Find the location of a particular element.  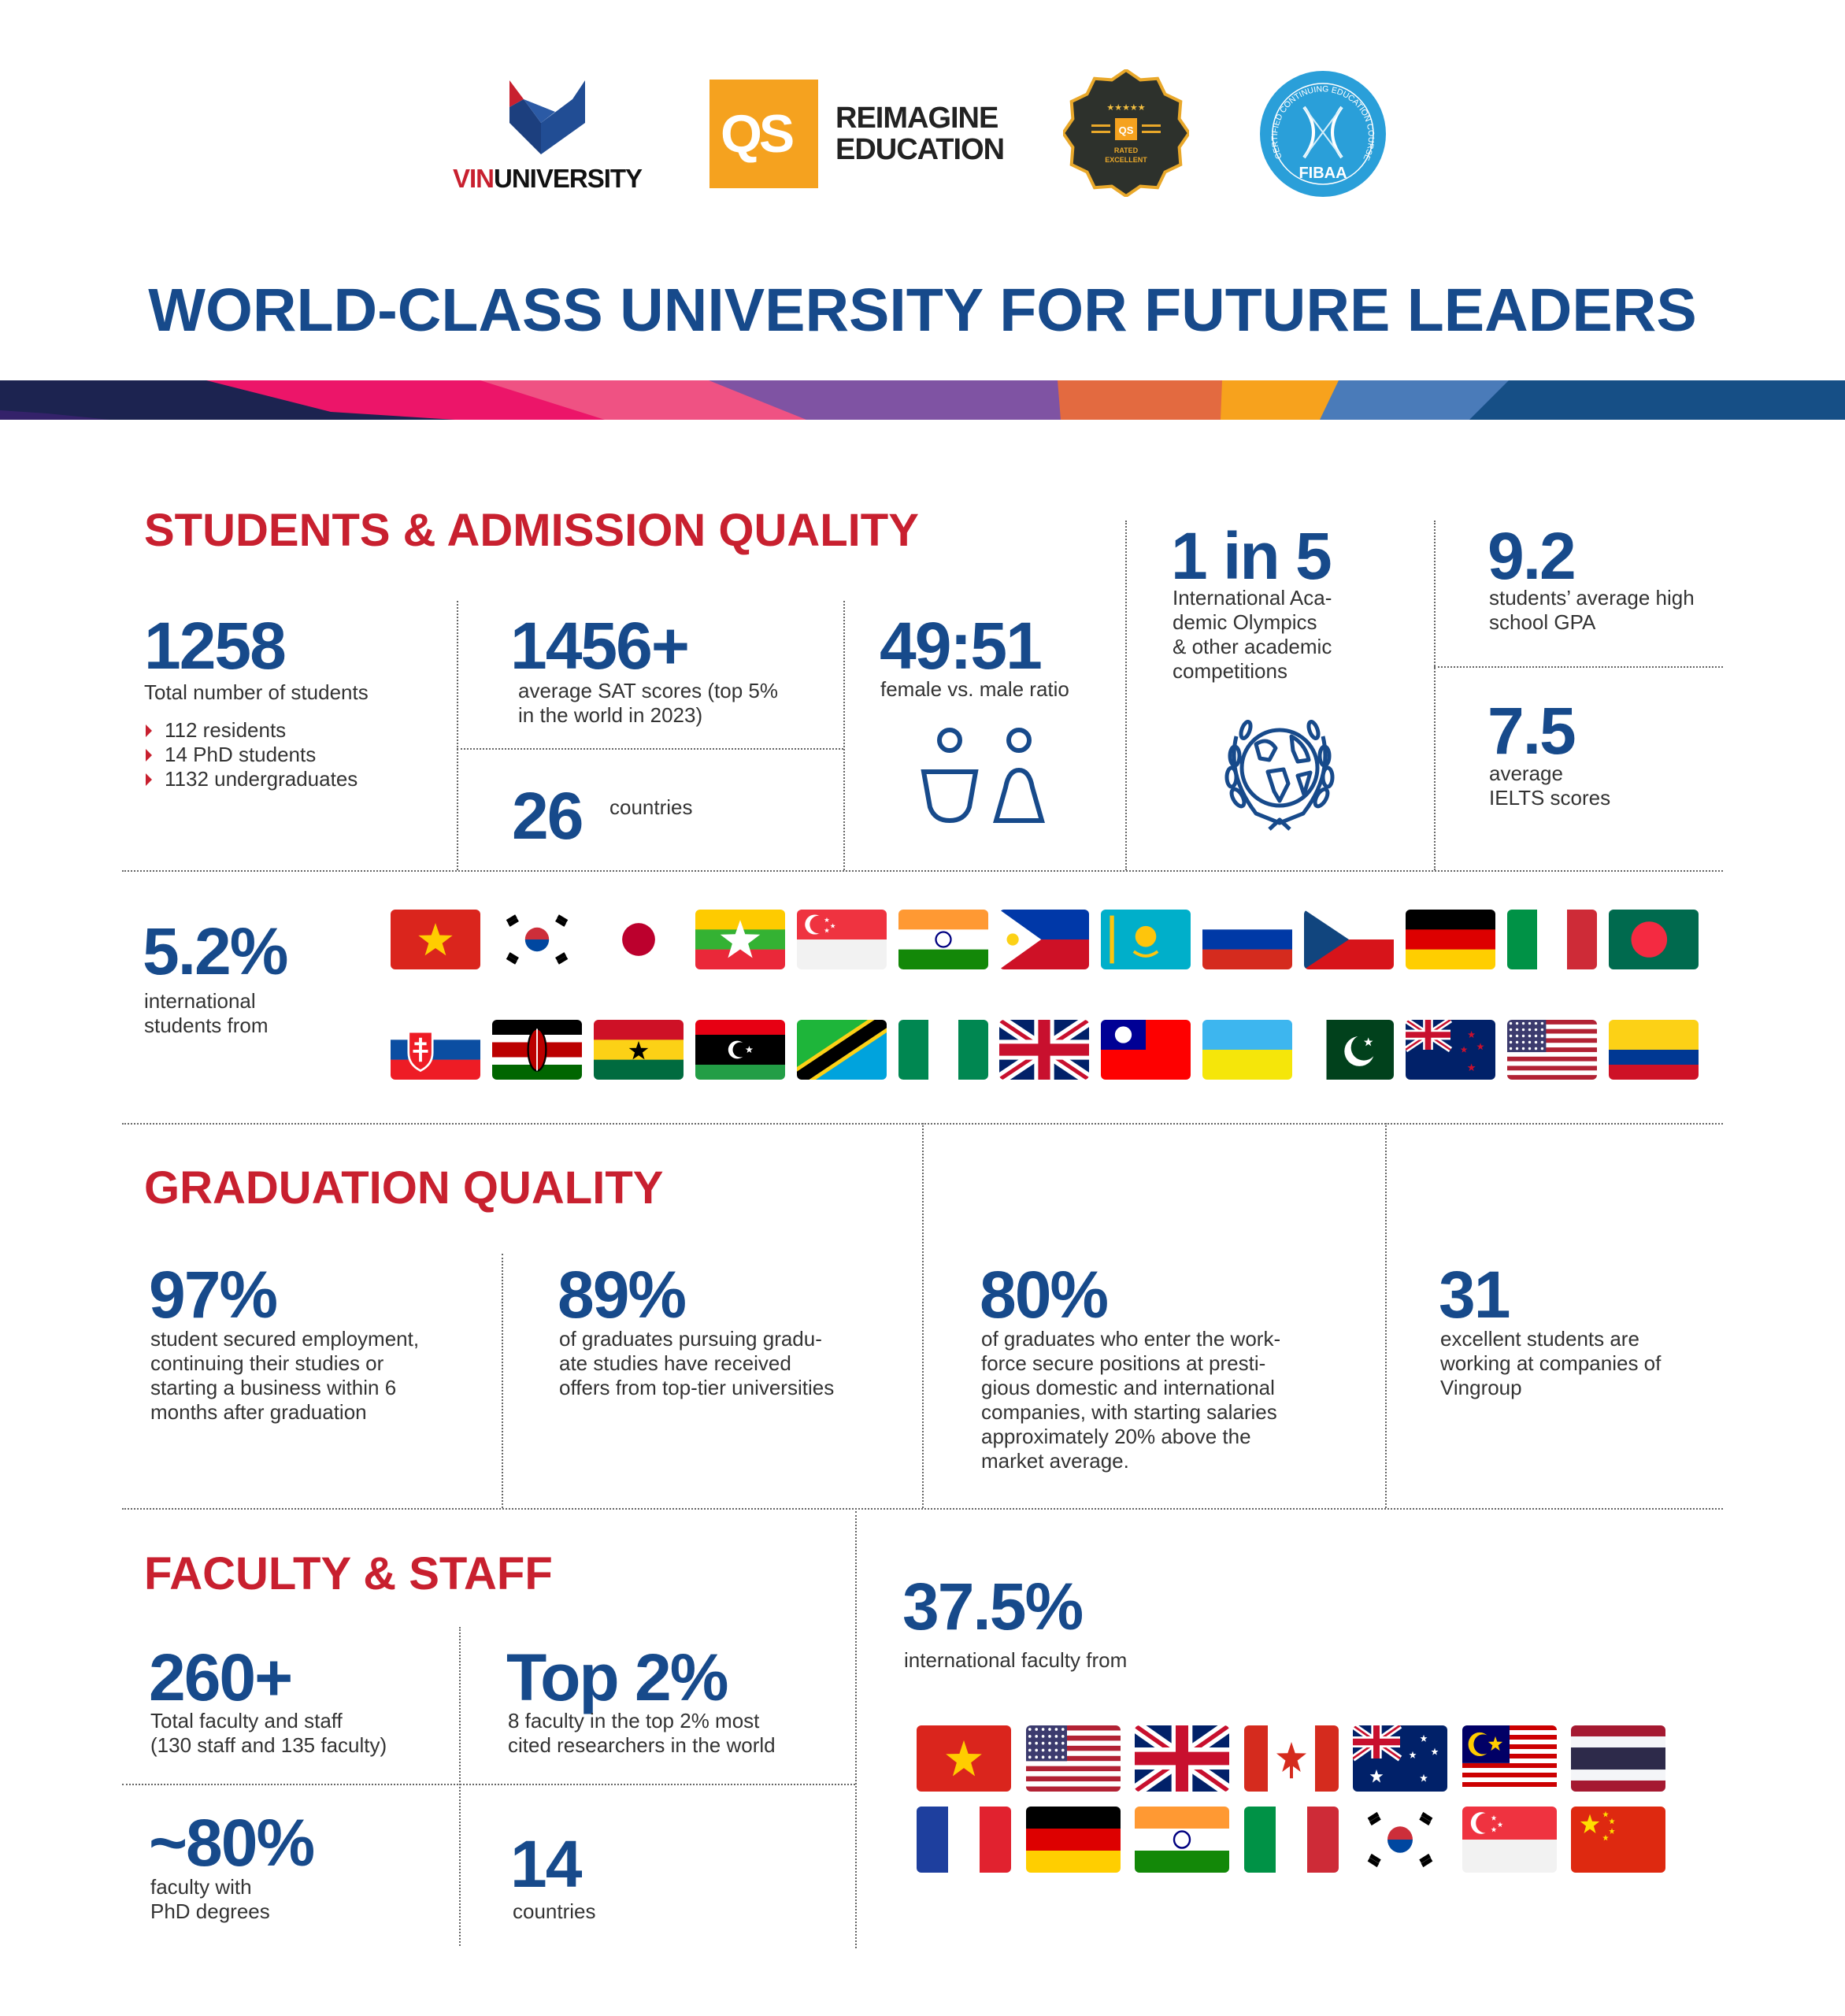

list-item: 14 PhD students is located at coordinates (231, 755).